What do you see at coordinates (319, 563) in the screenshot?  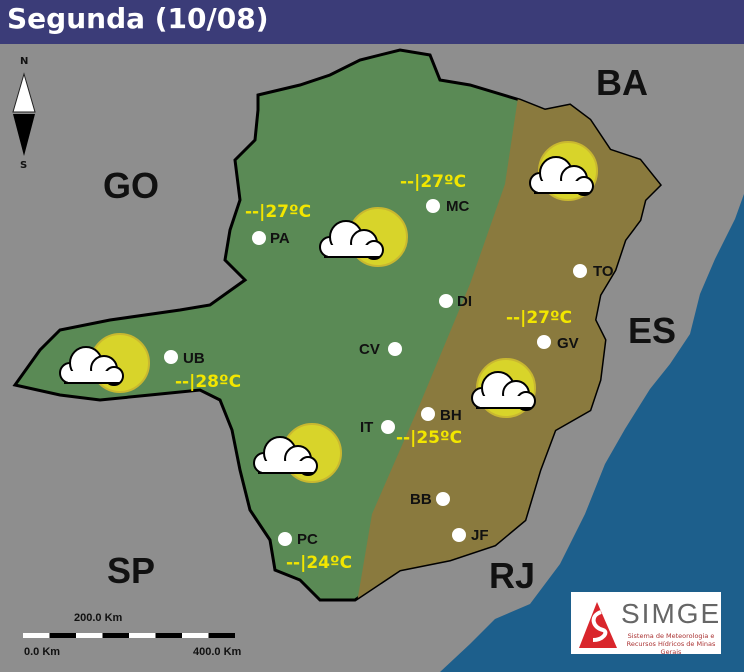 I see `temperature-label: --|24ºC` at bounding box center [319, 563].